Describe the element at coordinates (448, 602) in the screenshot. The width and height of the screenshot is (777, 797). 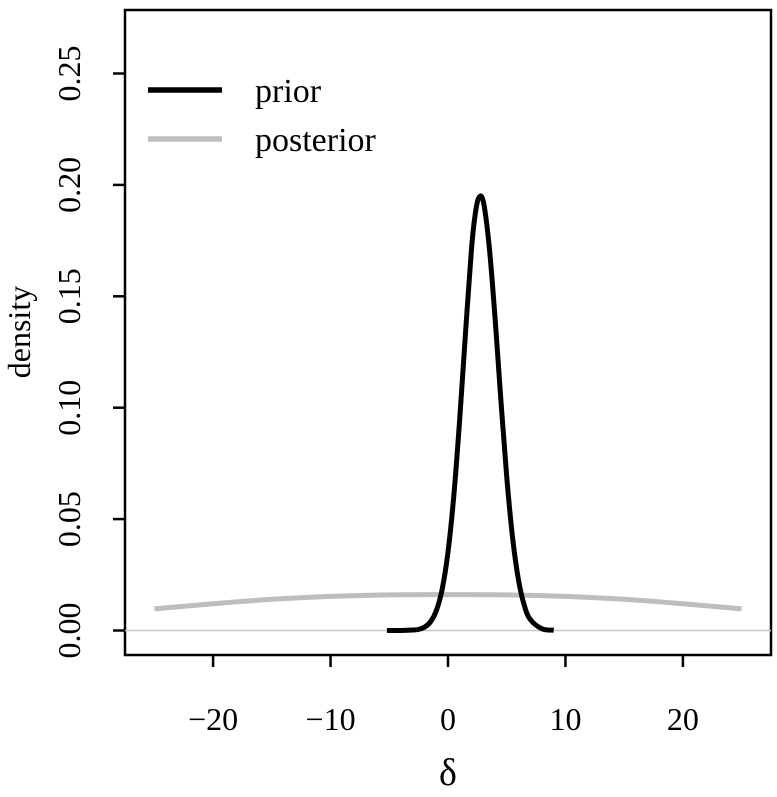
I see `series-line-posterior` at that location.